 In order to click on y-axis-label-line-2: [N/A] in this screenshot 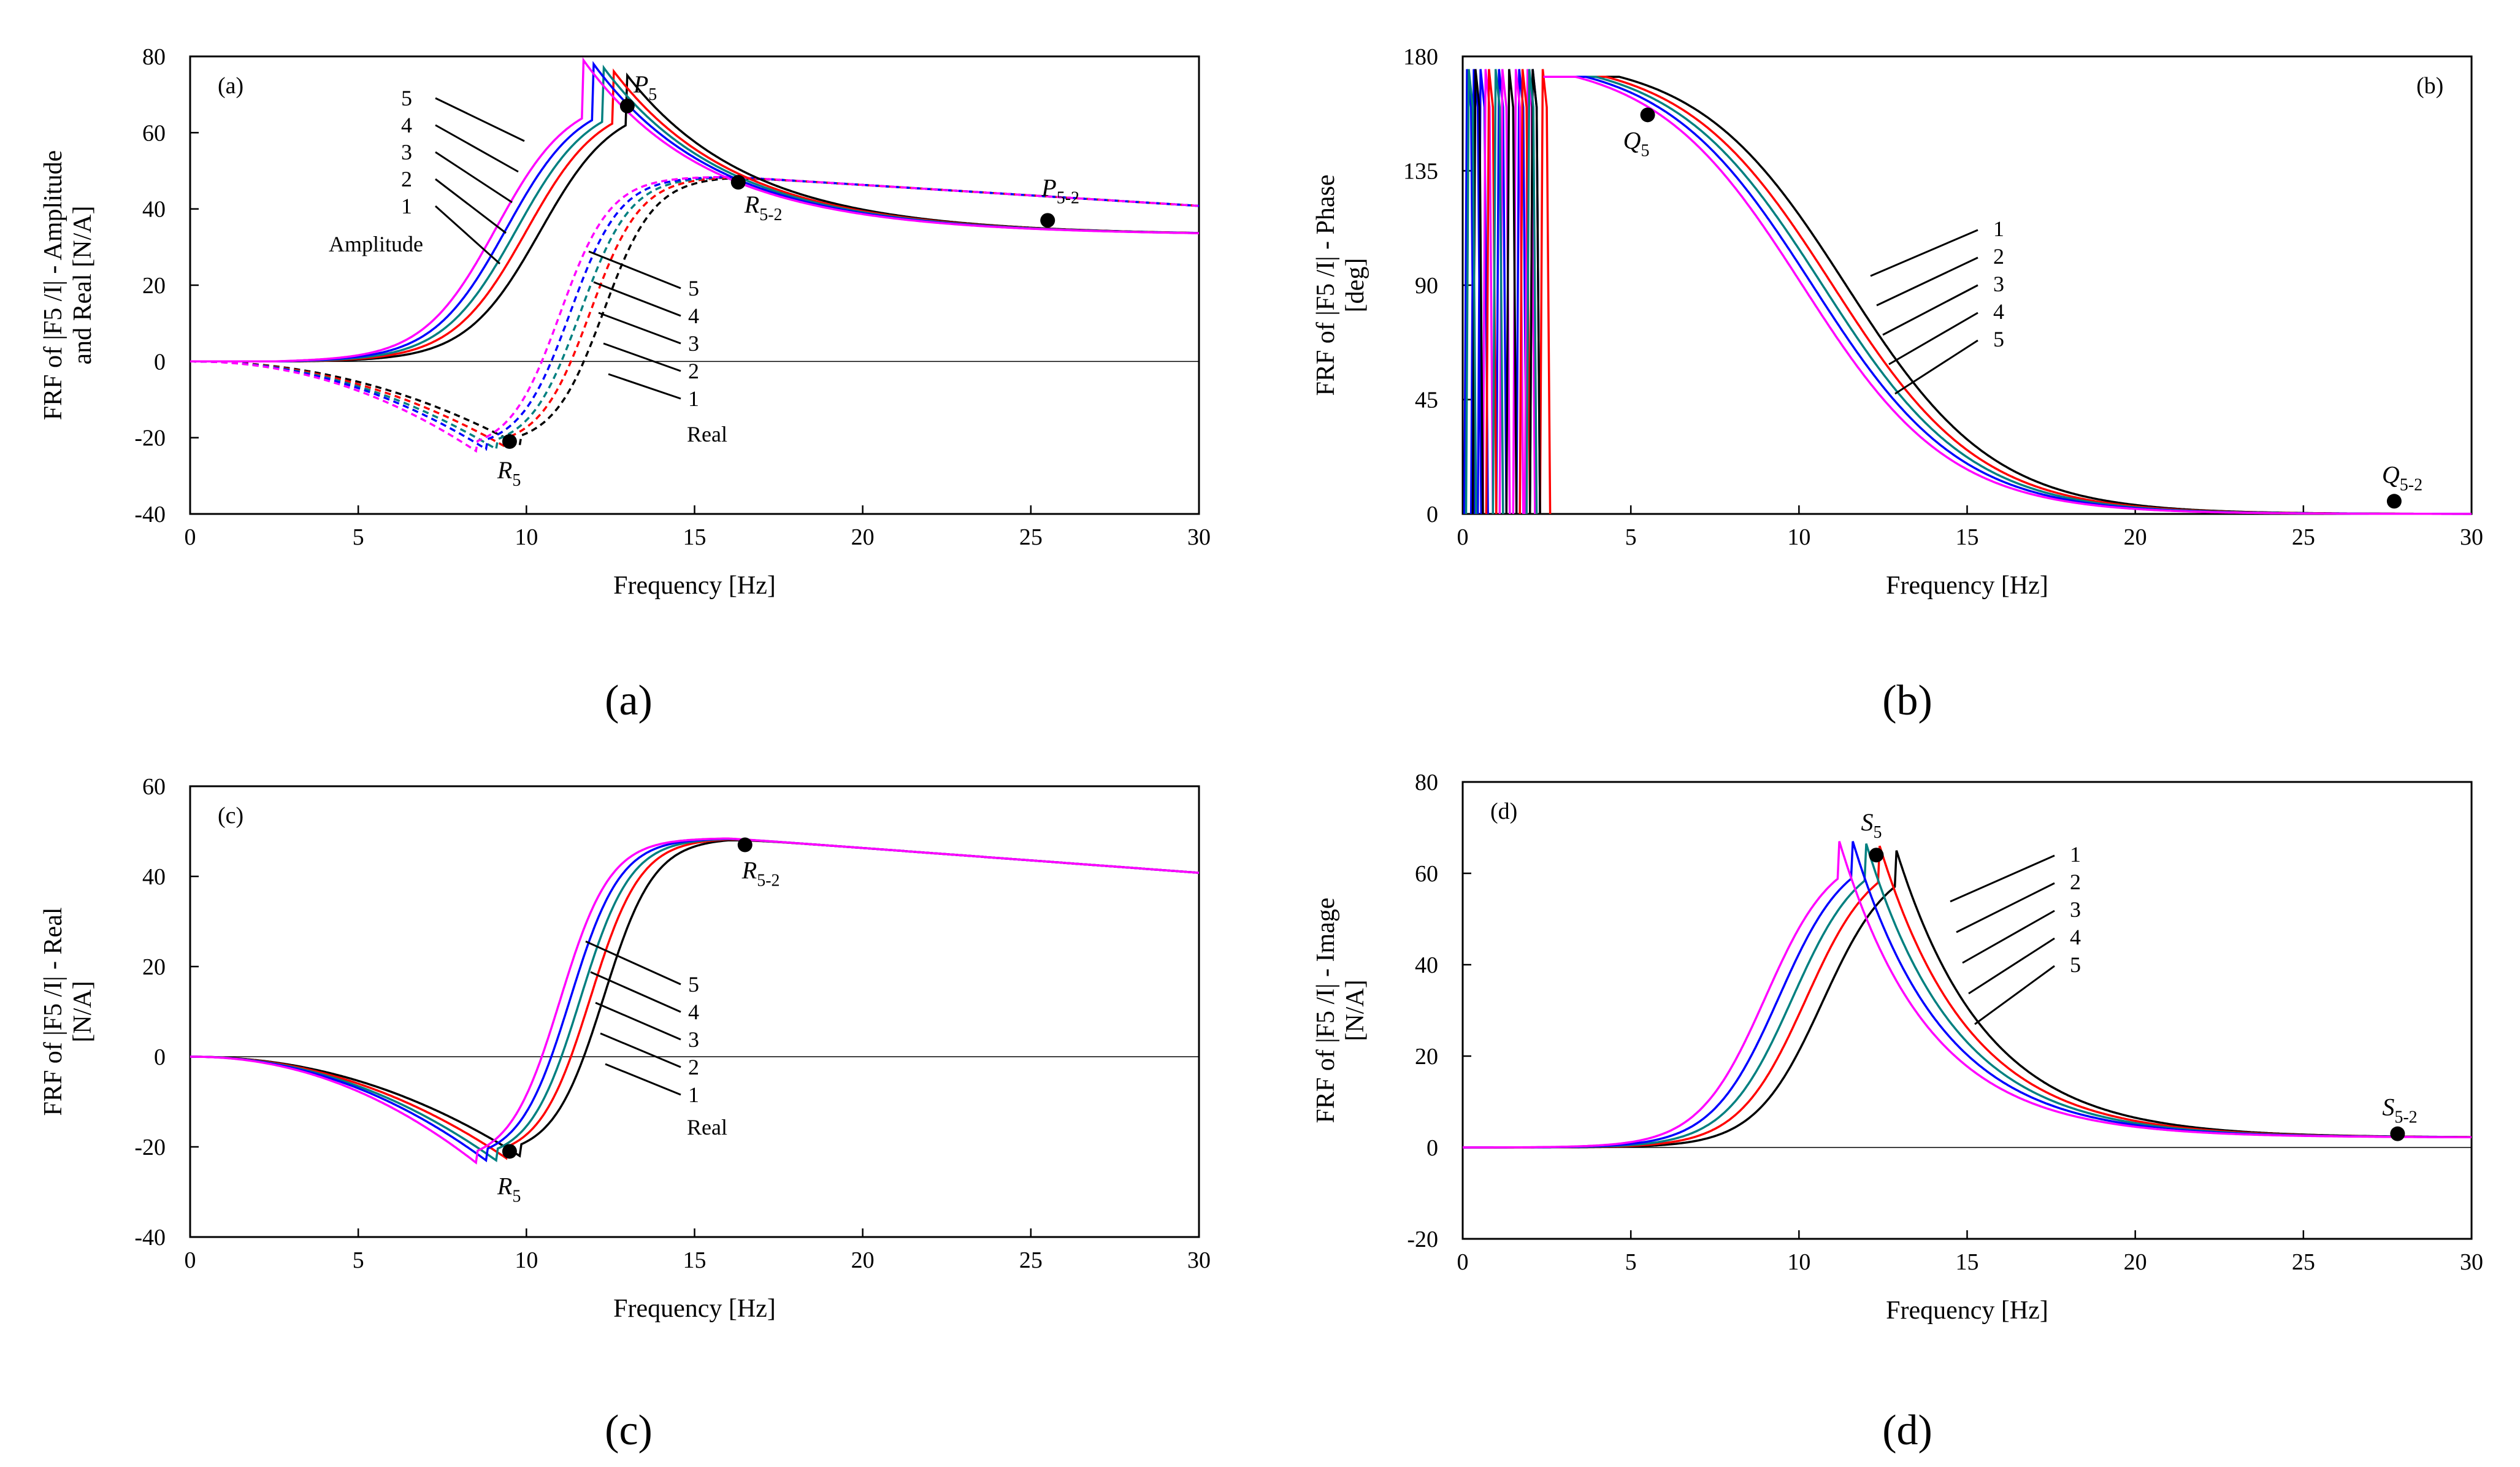, I will do `click(83, 1012)`.